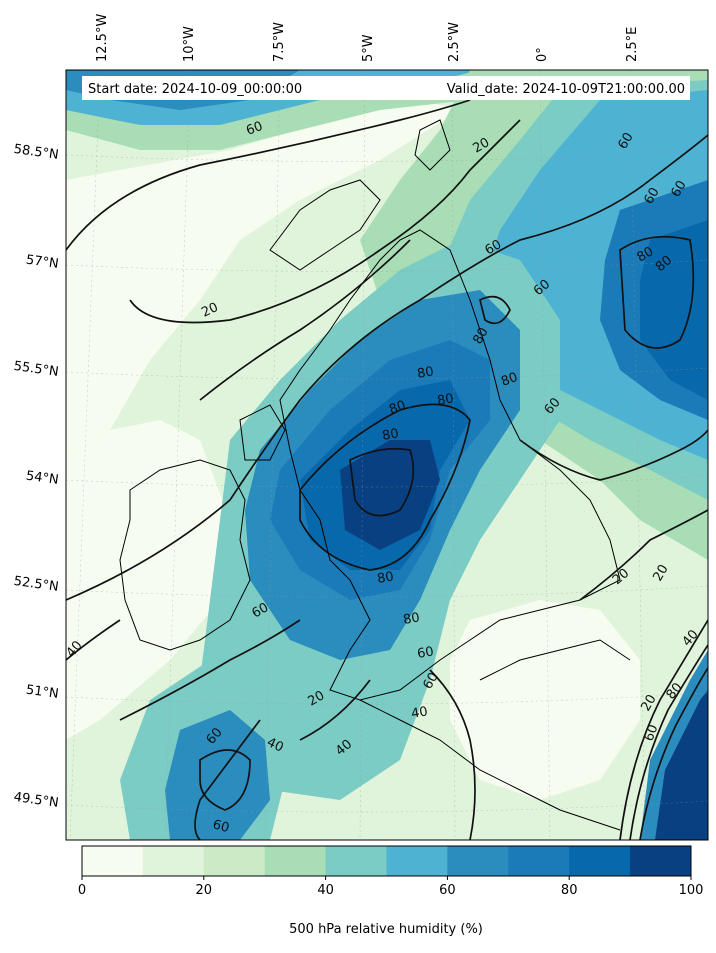 Image resolution: width=716 pixels, height=953 pixels. Describe the element at coordinates (42, 692) in the screenshot. I see `lat-label: 51°N` at that location.